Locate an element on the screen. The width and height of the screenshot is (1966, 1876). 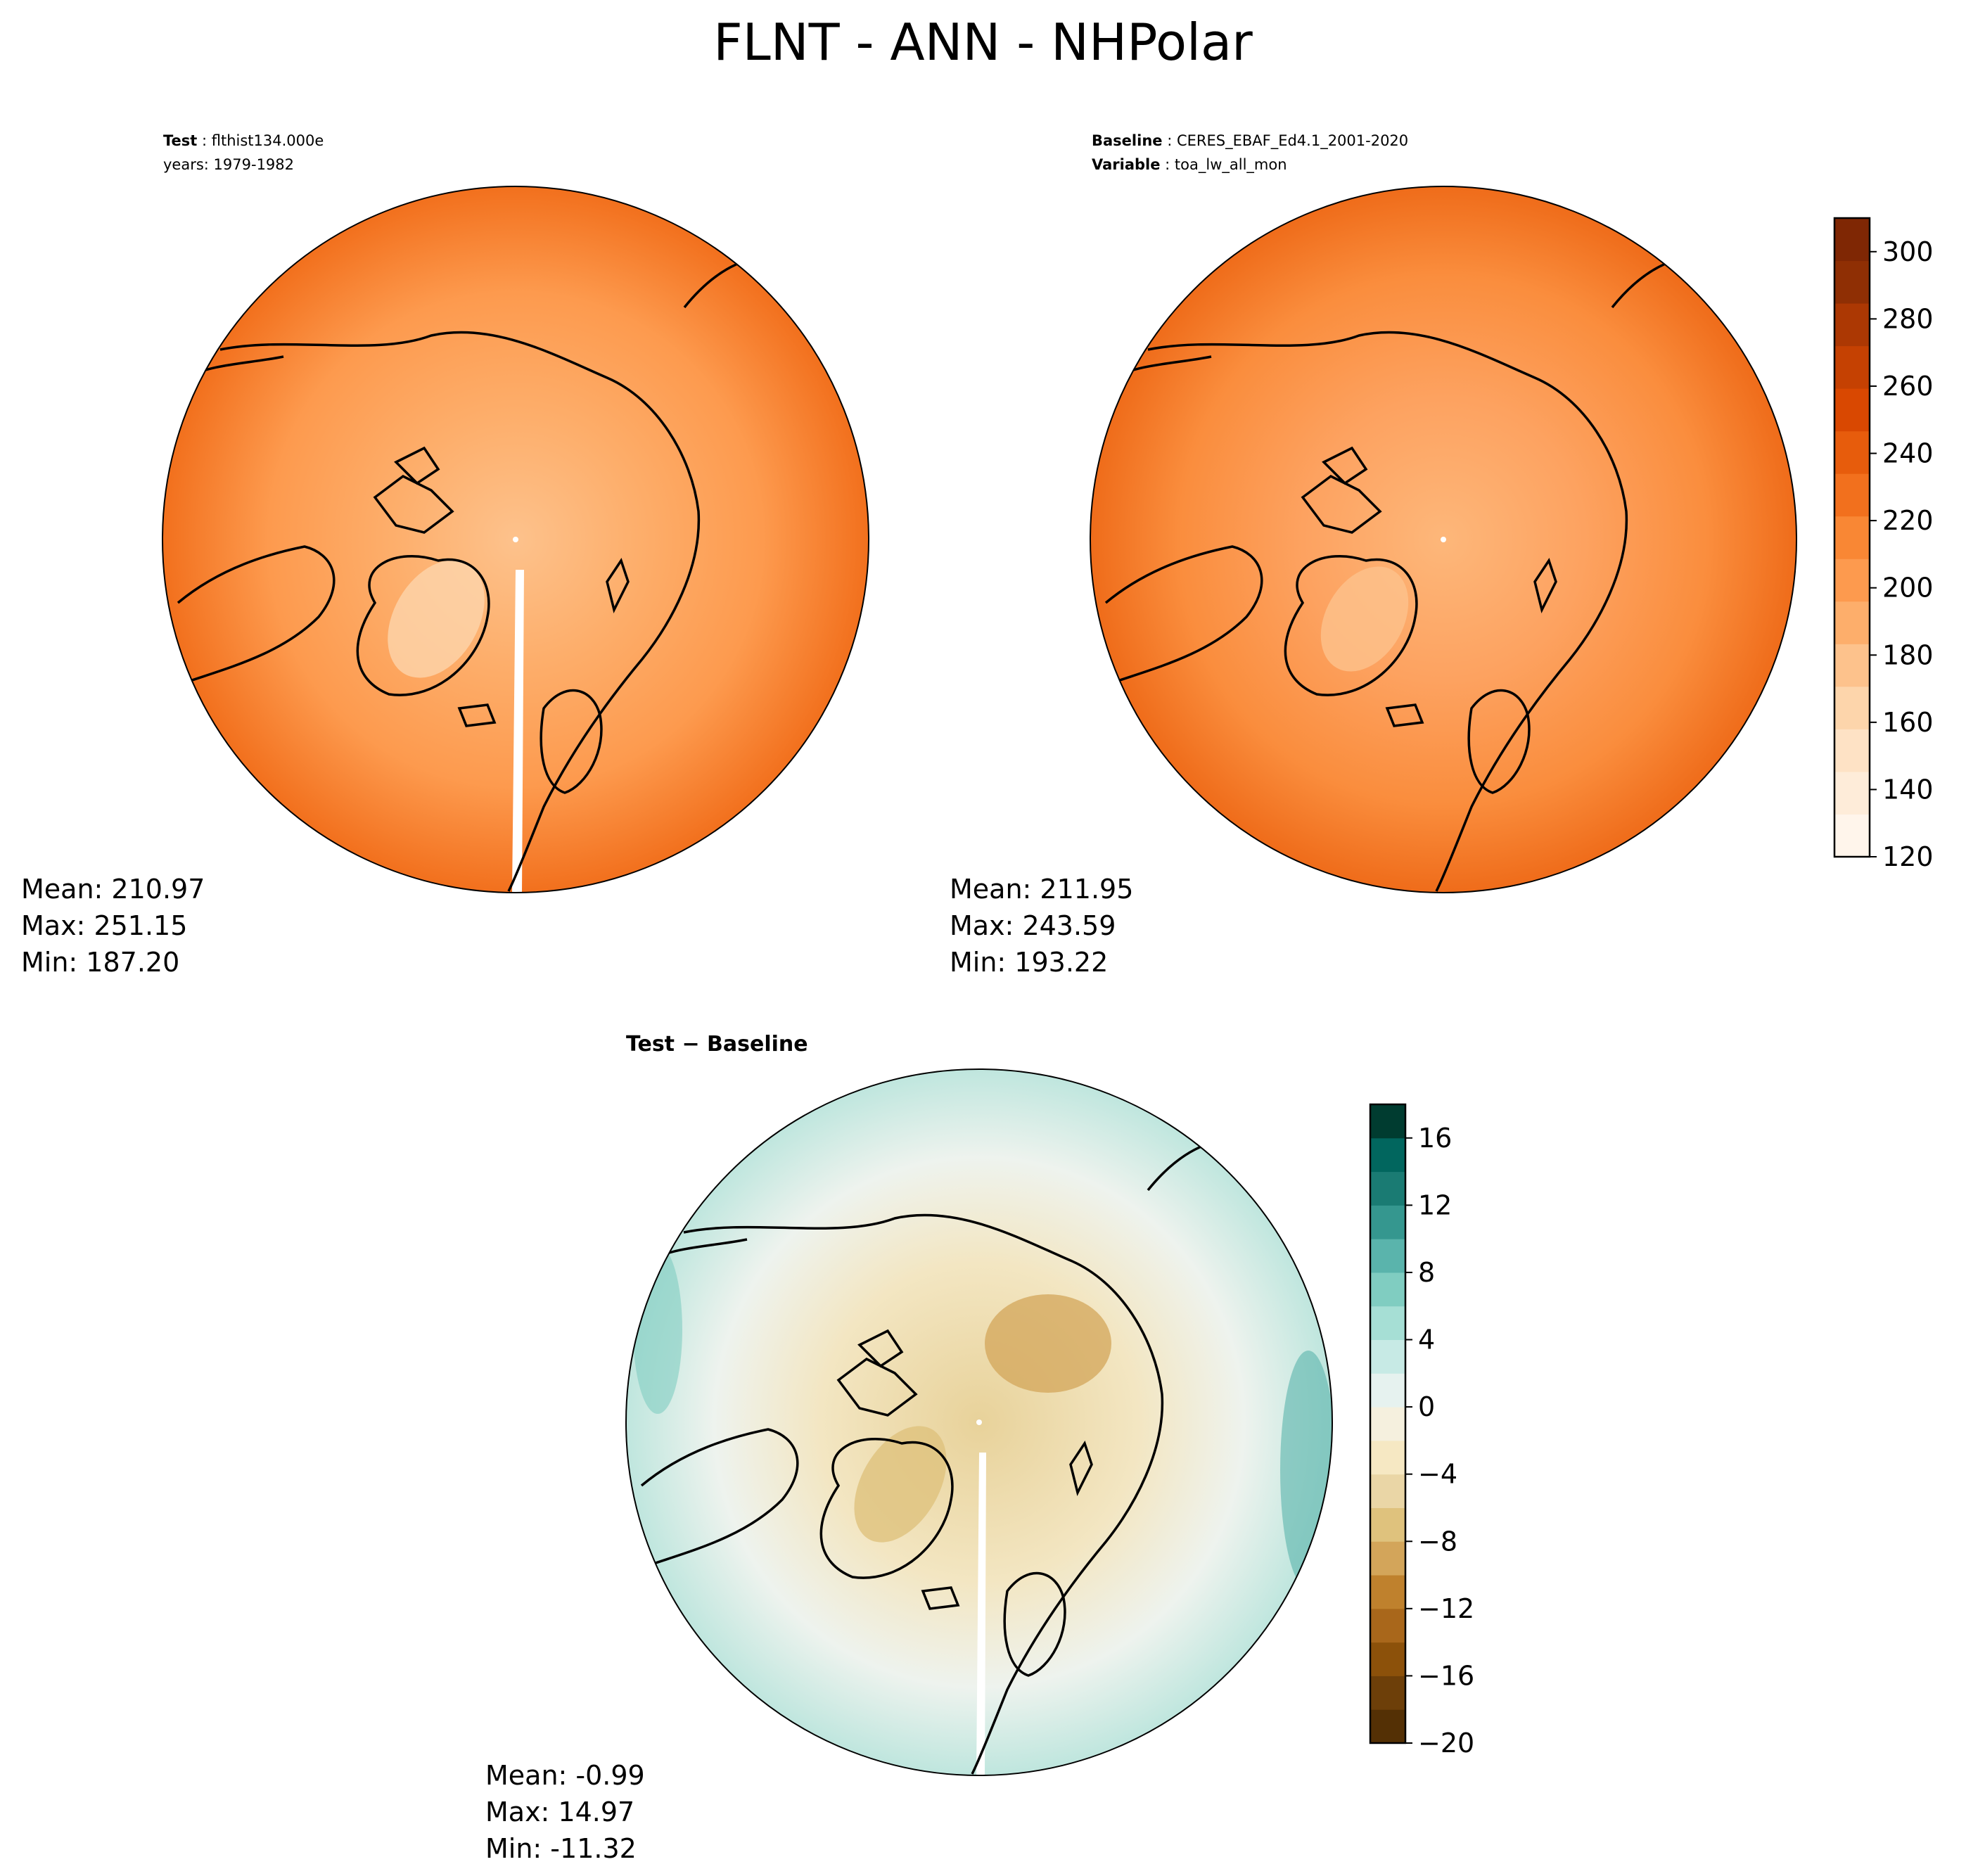
colorbar-tick-label: 200 is located at coordinates (1908, 588).